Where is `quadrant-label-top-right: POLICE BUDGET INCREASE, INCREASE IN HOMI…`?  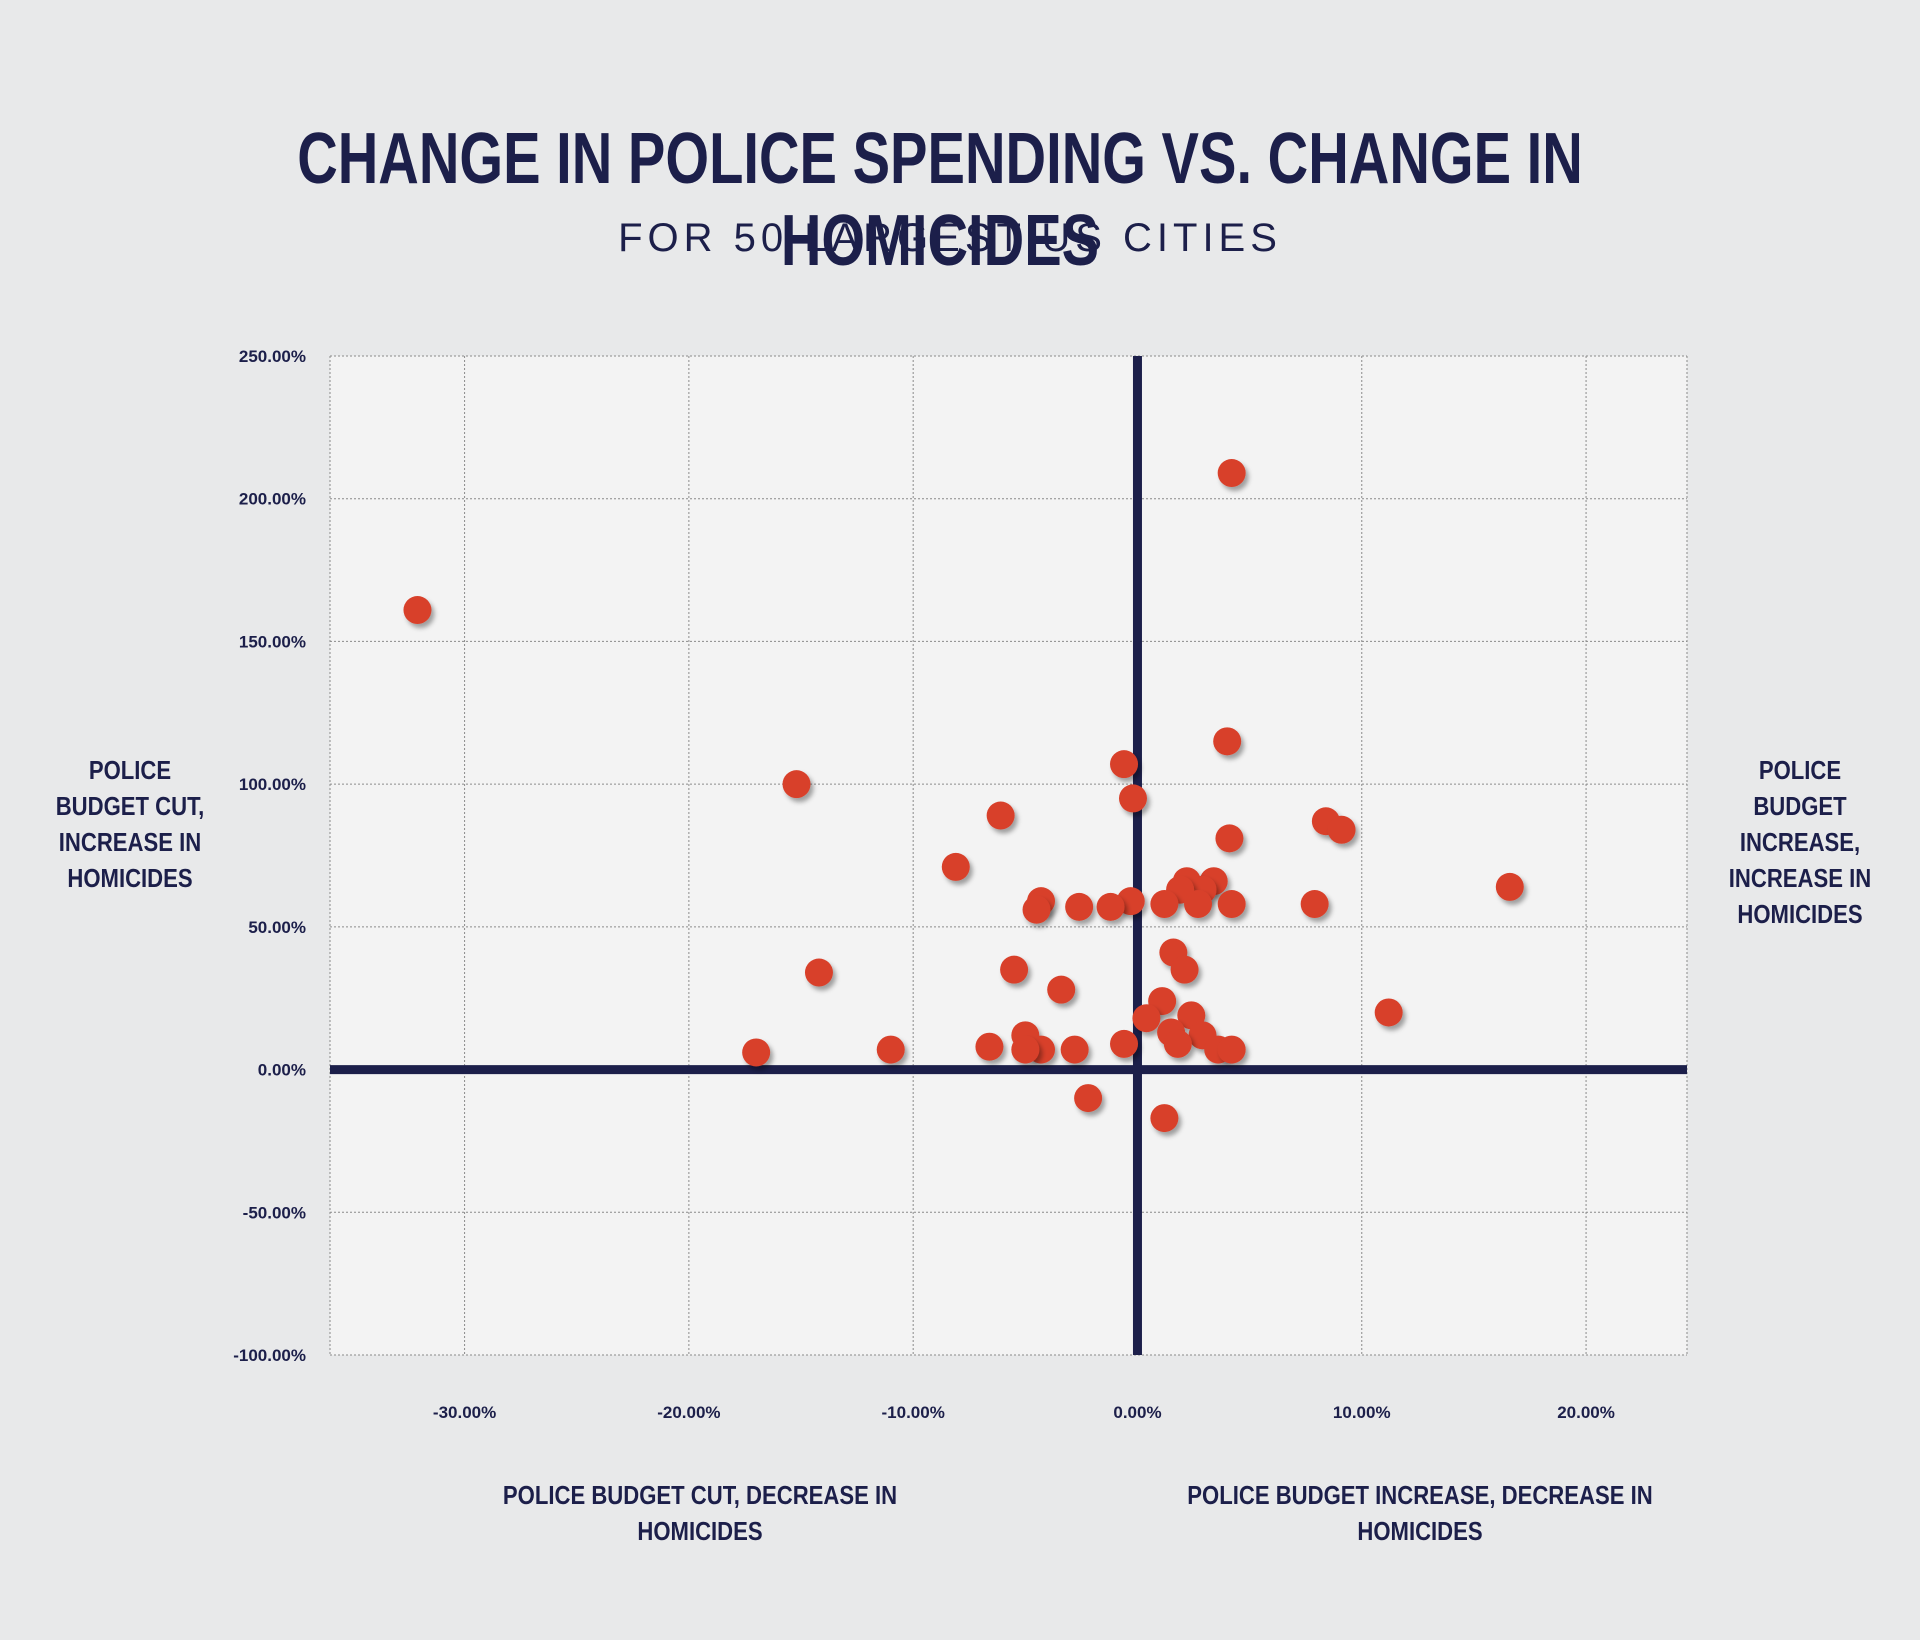 quadrant-label-top-right: POLICE BUDGET INCREASE, INCREASE IN HOMI… is located at coordinates (1800, 842).